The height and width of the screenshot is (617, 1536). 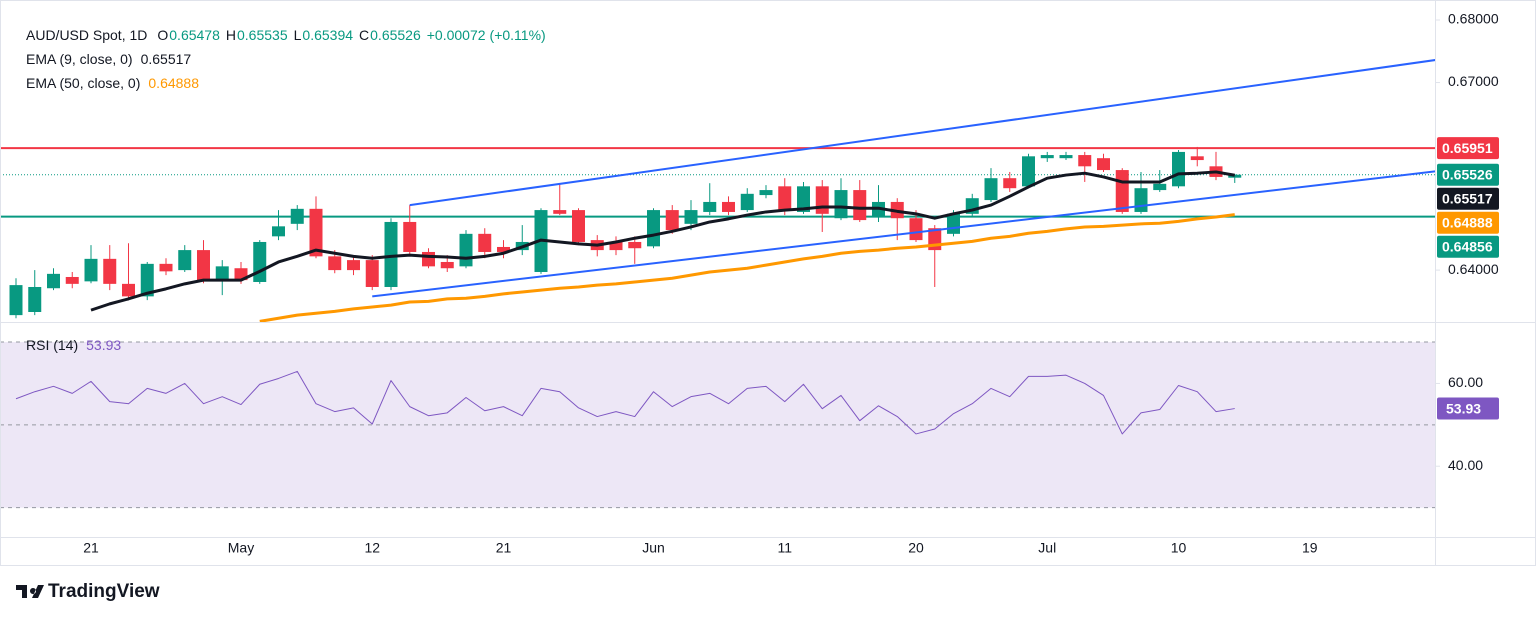 I want to click on legend-text: +0.00072, so click(x=456, y=35).